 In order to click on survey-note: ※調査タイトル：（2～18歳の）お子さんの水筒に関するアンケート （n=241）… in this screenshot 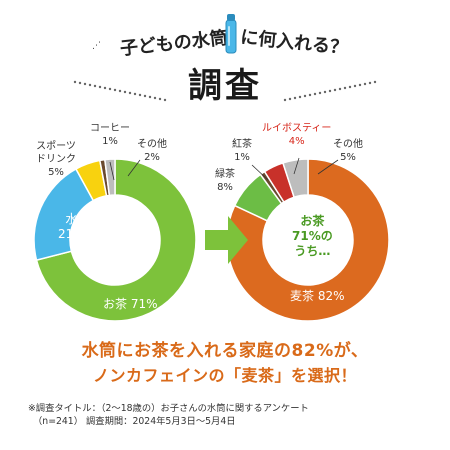, I will do `click(233, 415)`.